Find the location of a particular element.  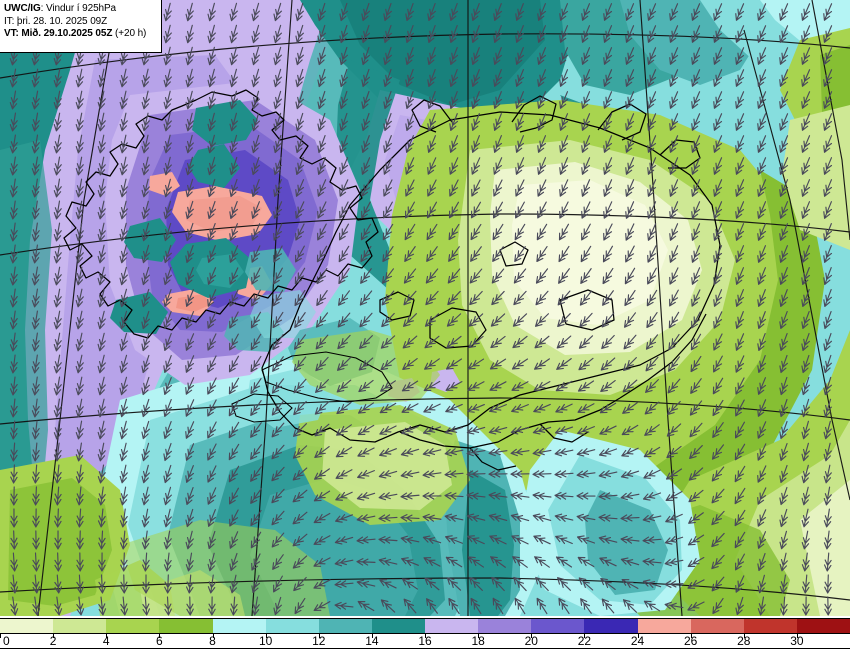

colorbar-tick-labels: 0 2 4 6 8 10 12 14 16 18 20 22 24 26 28 30 is located at coordinates (425, 641).